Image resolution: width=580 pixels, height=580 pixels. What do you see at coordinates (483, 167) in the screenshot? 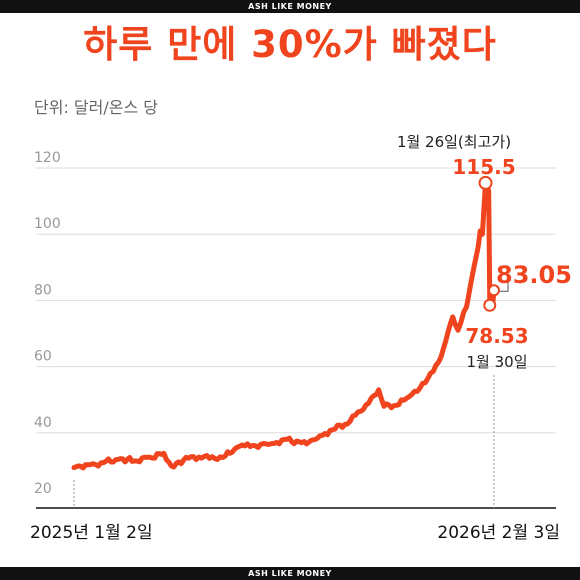
I see `peak-value-label: 115.5` at bounding box center [483, 167].